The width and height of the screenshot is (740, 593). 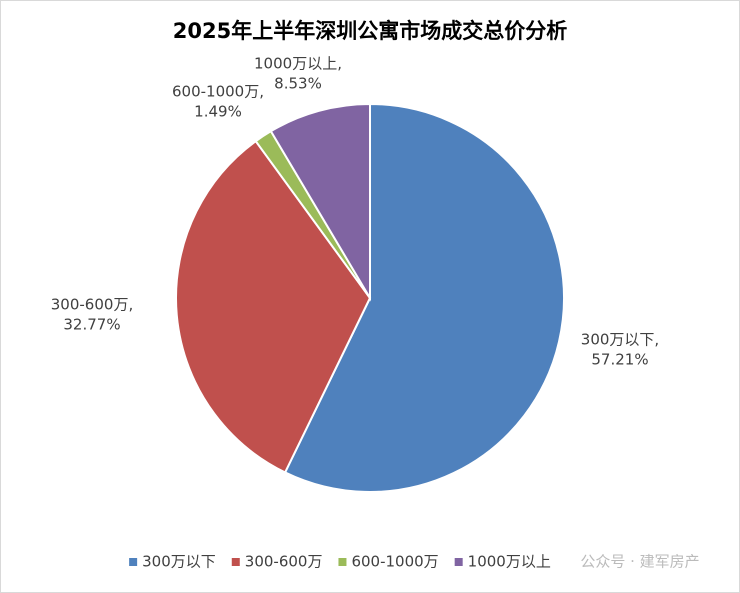 I want to click on legend-label: 300万以下, so click(x=179, y=562).